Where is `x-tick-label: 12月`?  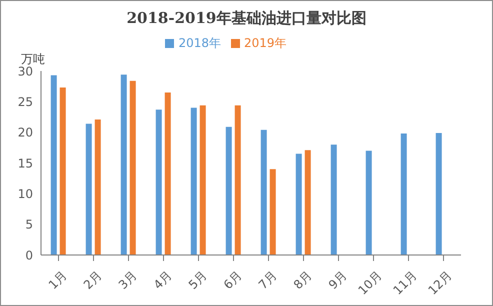
x-tick-label: 12月 is located at coordinates (440, 283).